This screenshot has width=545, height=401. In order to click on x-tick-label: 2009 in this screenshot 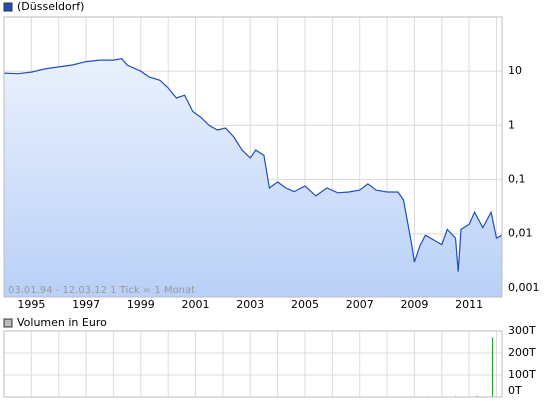, I will do `click(414, 304)`.